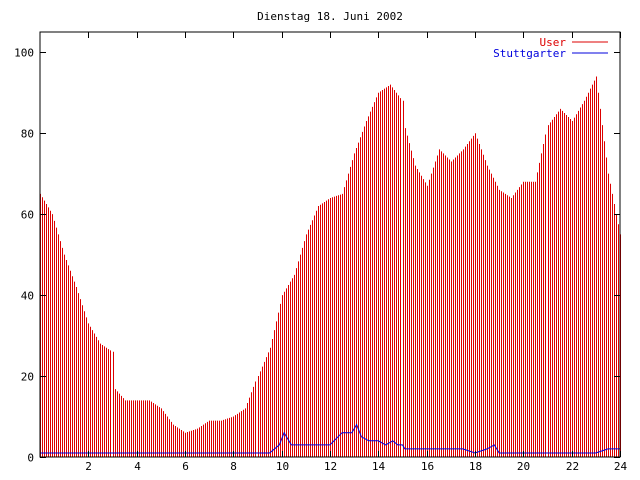 The image size is (640, 480). Describe the element at coordinates (475, 466) in the screenshot. I see `x-tick-label: 18` at that location.